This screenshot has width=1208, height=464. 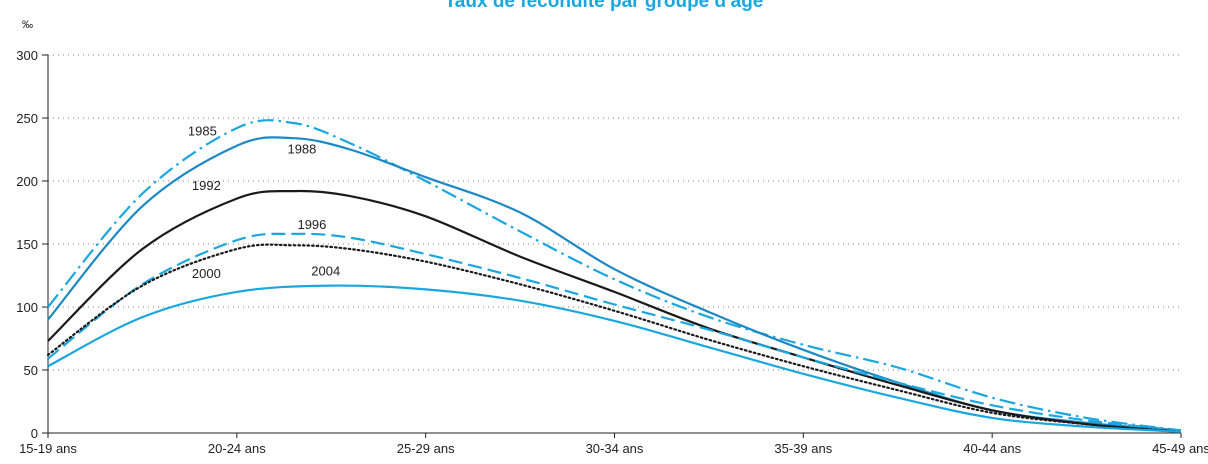 I want to click on series-label-1992: 1992, so click(x=206, y=185).